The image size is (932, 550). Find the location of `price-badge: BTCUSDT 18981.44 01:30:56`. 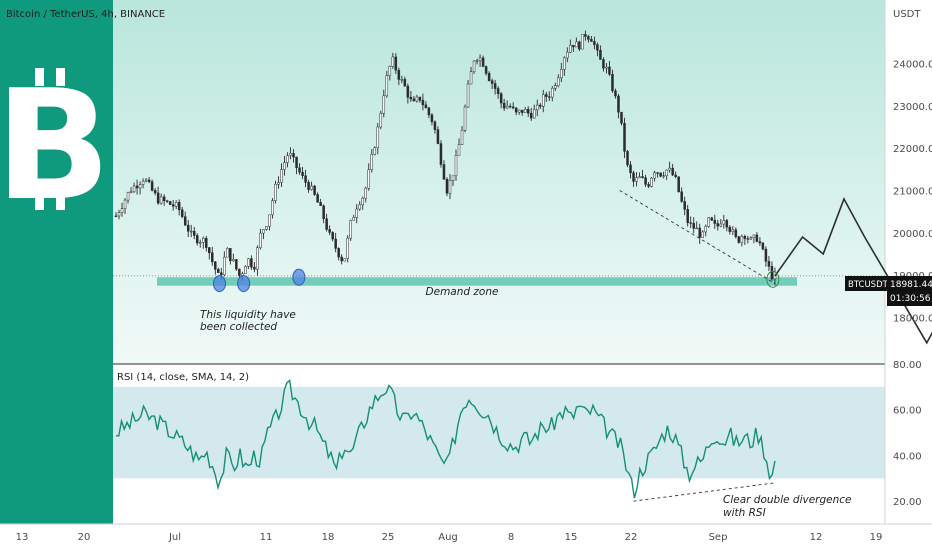

price-badge: BTCUSDT 18981.44 01:30:56 is located at coordinates (888, 291).